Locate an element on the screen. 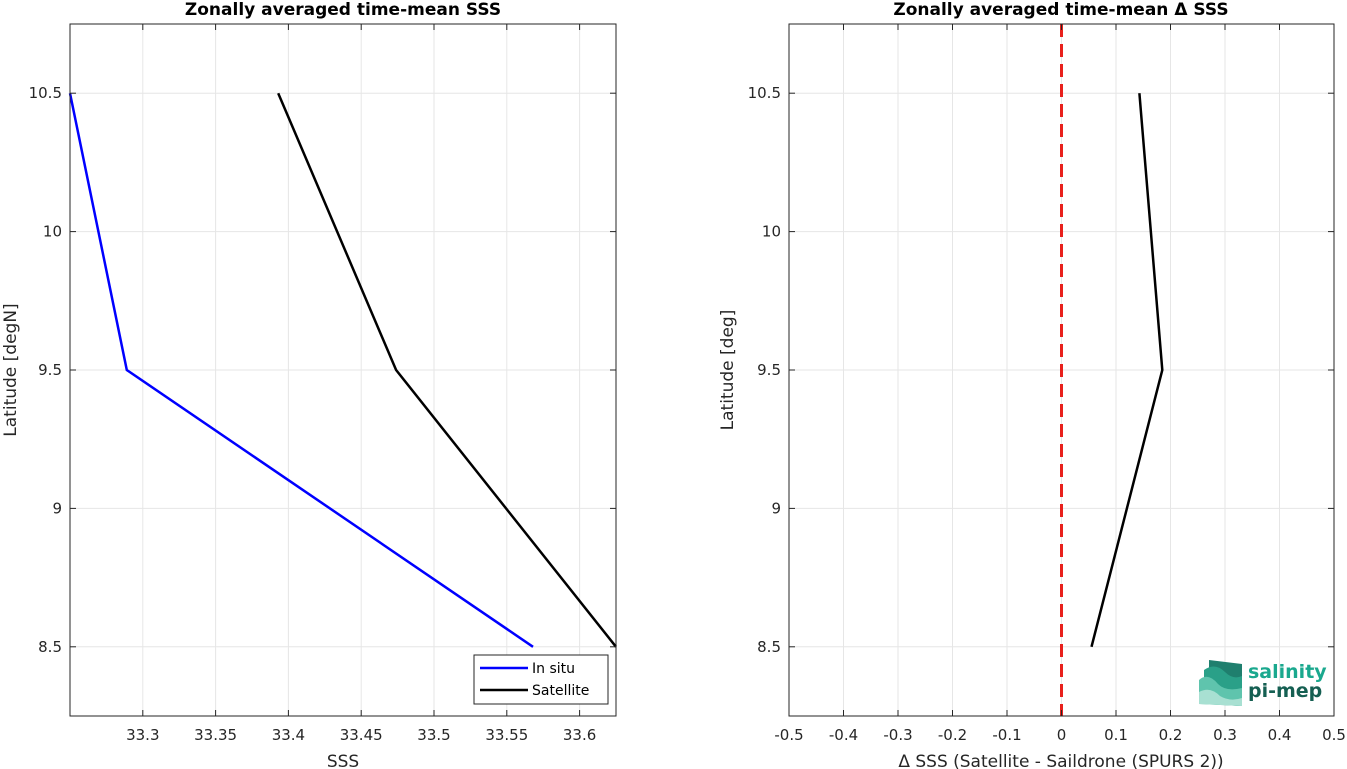  left-x-tick-label: 33.35 is located at coordinates (215, 735).